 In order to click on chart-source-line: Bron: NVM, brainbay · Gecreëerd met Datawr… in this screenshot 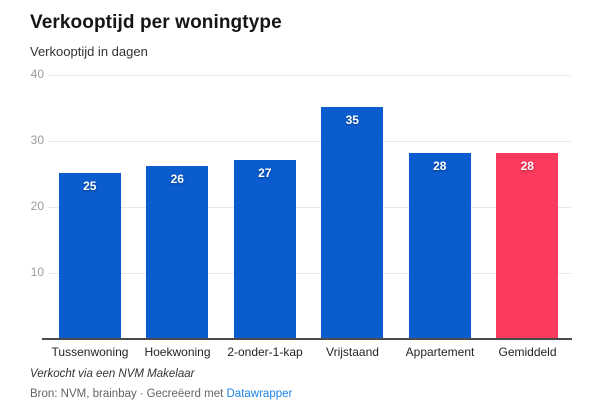, I will do `click(161, 394)`.